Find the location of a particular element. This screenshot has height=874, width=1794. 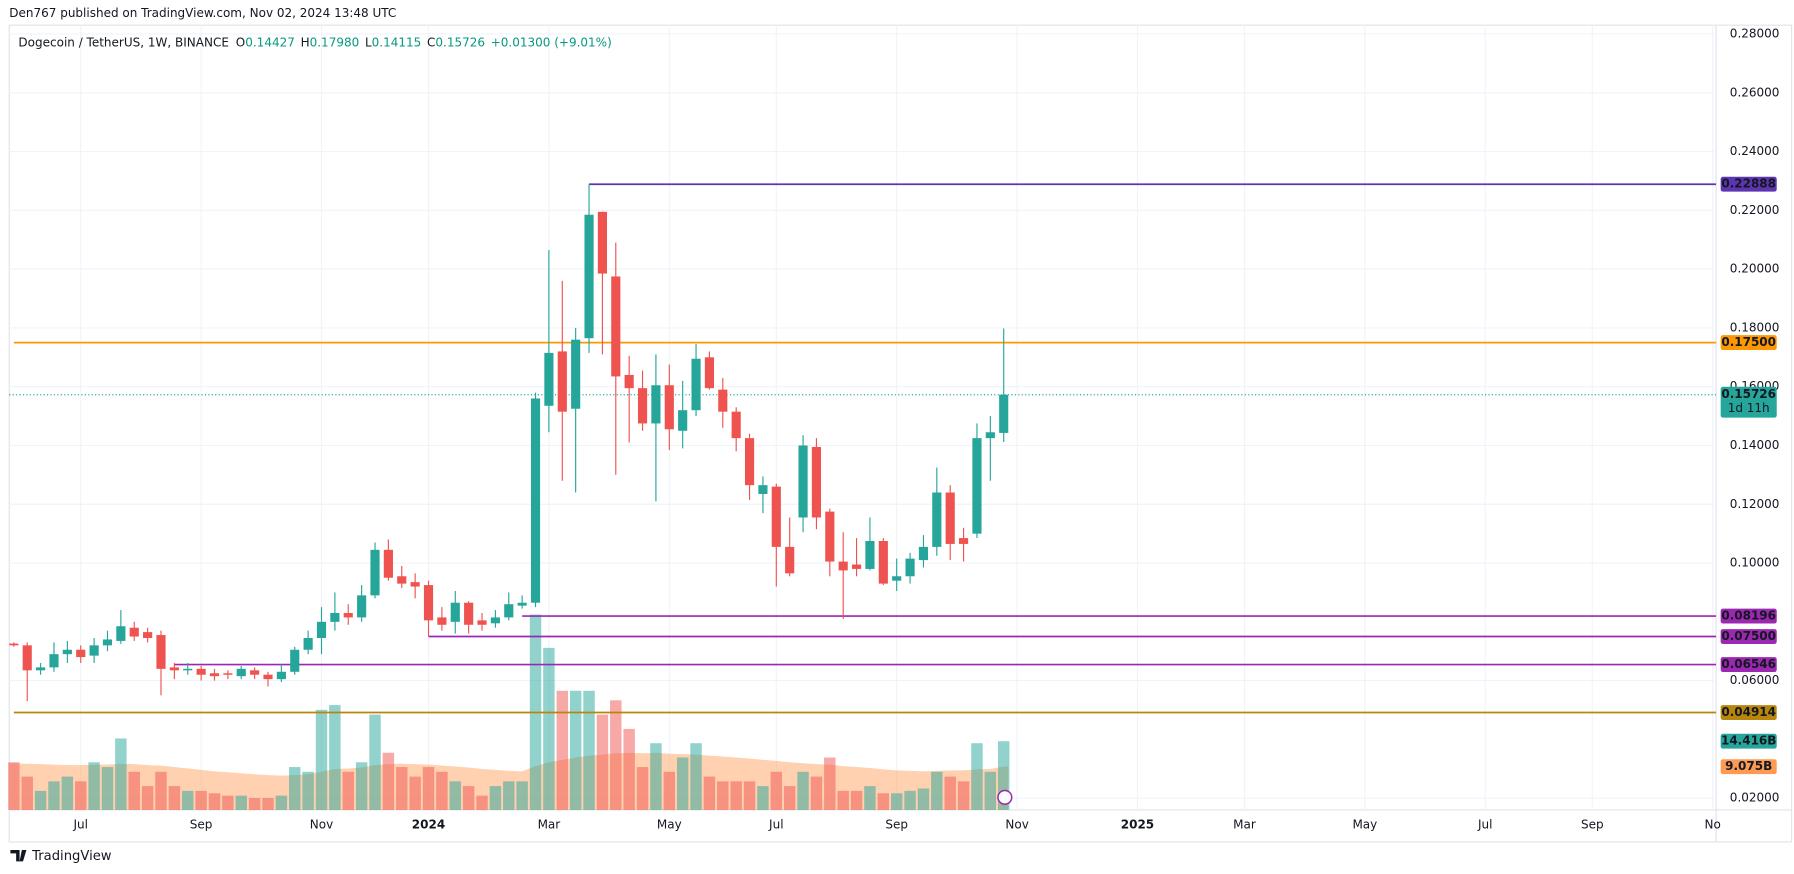

x-tick-label: 2025 is located at coordinates (1137, 824).